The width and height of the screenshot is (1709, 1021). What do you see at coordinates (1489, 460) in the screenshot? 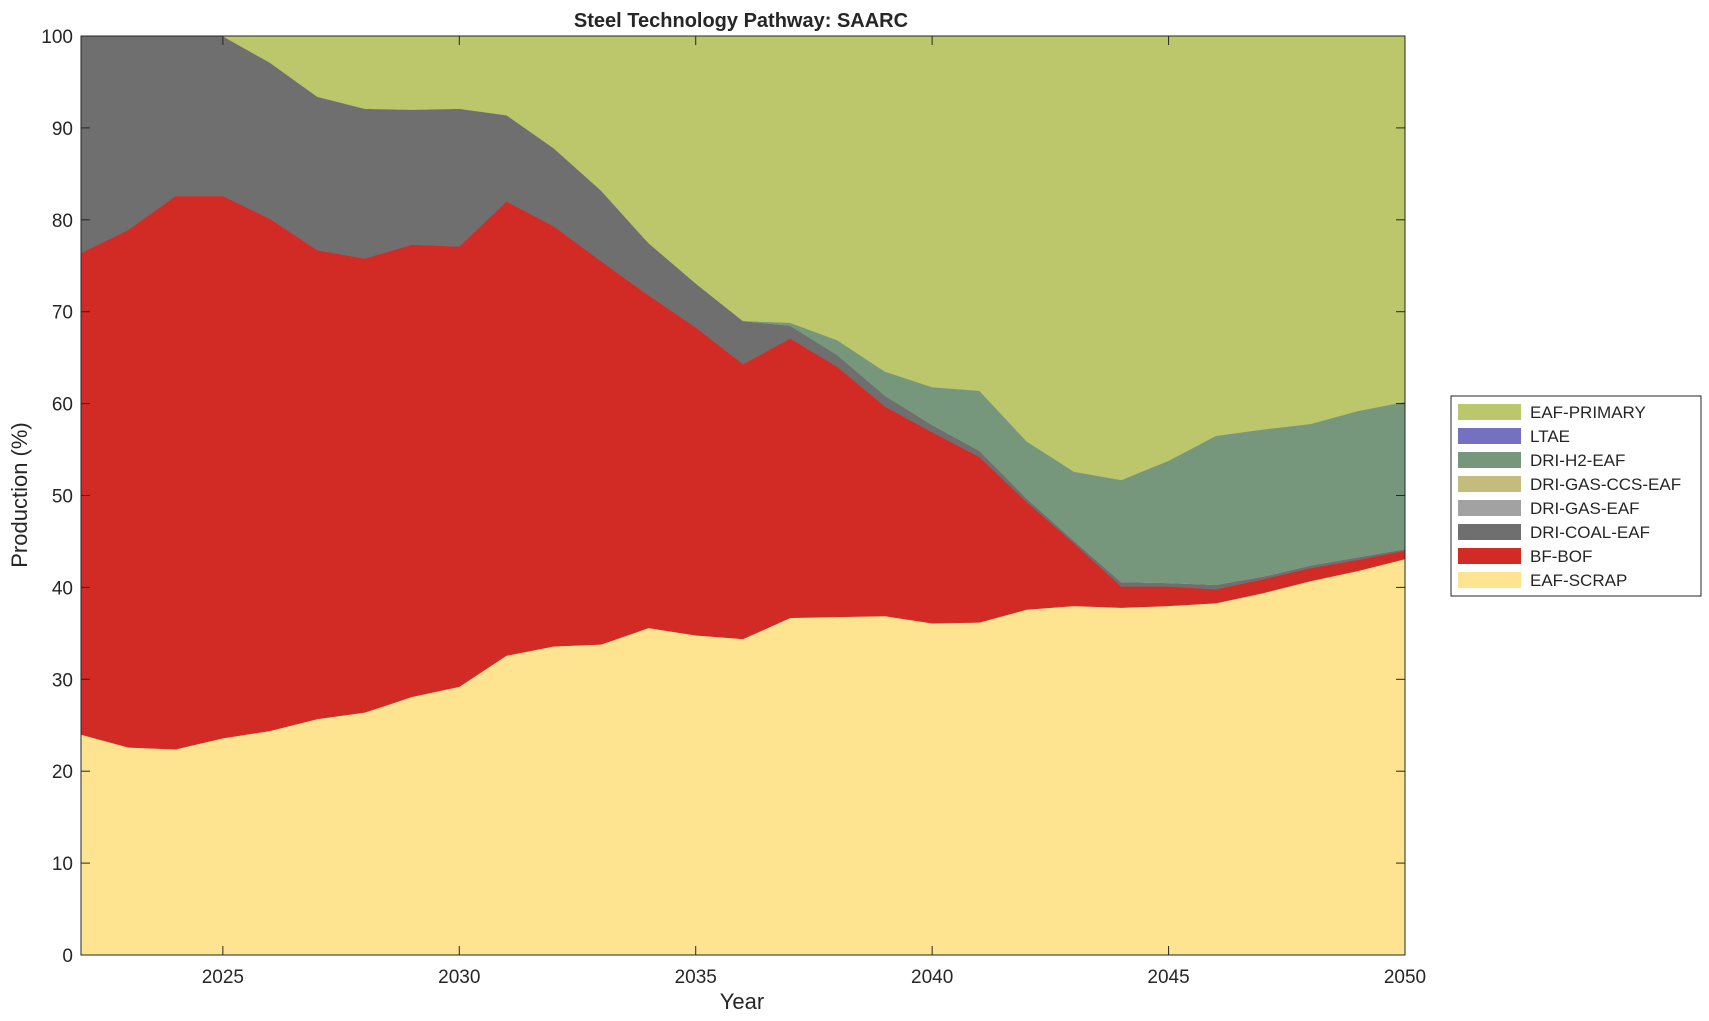
I see `legend-swatch-dri-h2-eaf` at bounding box center [1489, 460].